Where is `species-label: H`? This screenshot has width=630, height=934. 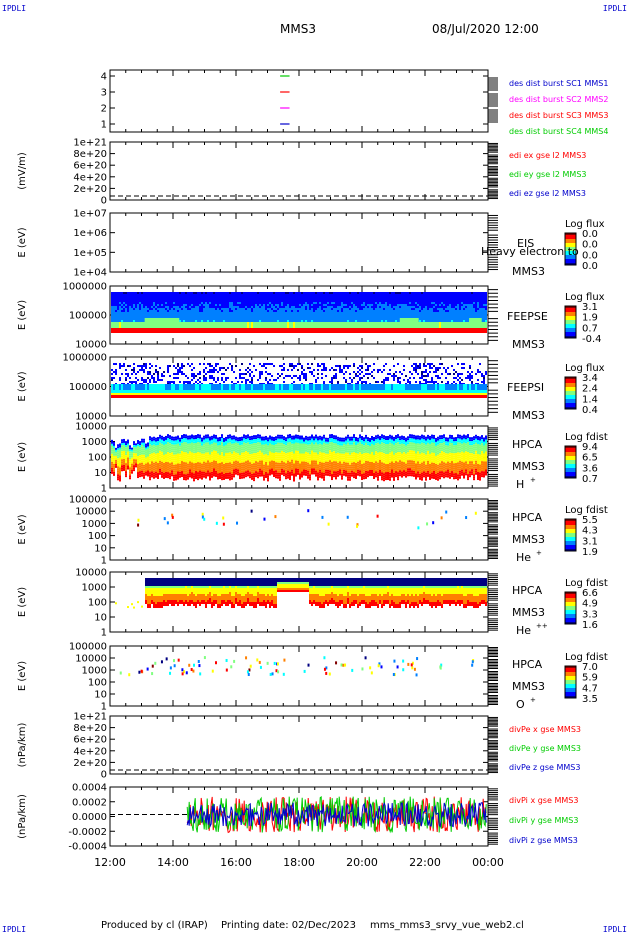
species-label: H is located at coordinates (520, 484).